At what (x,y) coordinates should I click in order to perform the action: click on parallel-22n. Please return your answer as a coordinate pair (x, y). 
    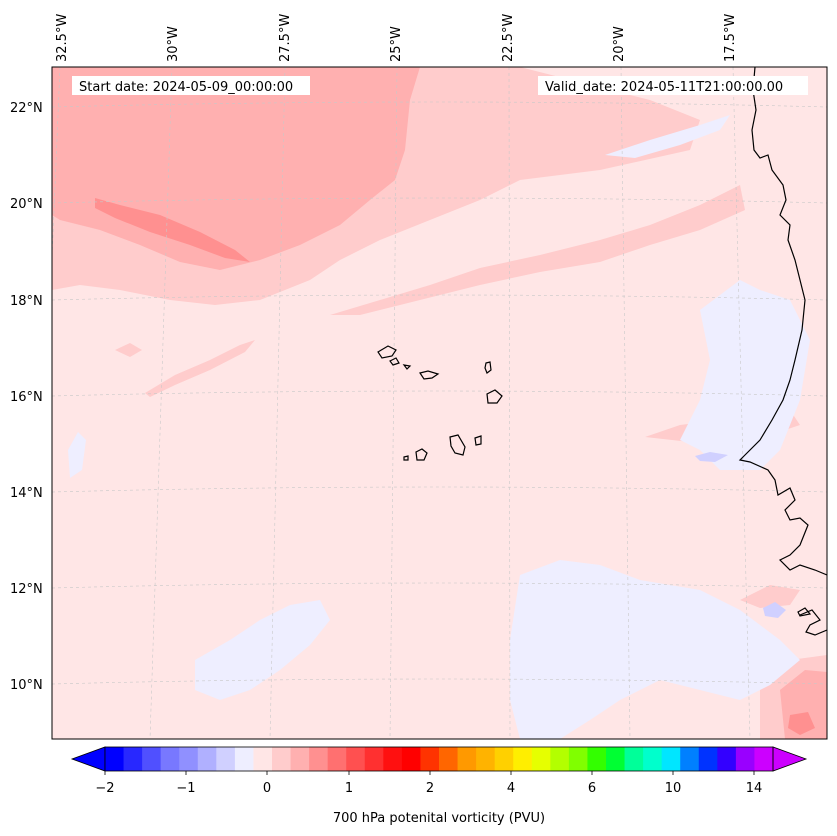
    Looking at the image, I should click on (439, 104).